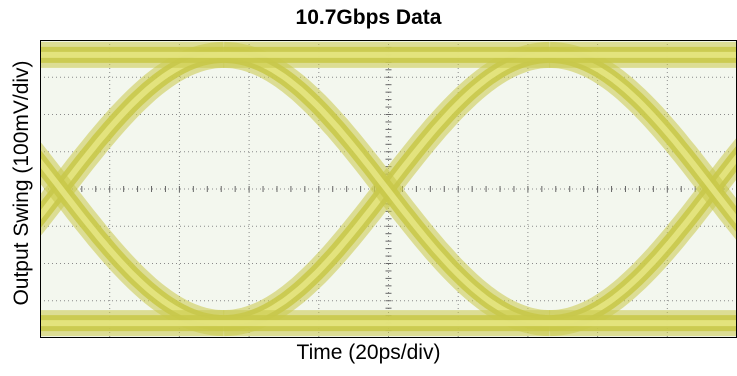 The width and height of the screenshot is (737, 376). What do you see at coordinates (368, 17) in the screenshot?
I see `chart-title: 10.7Gbps Data` at bounding box center [368, 17].